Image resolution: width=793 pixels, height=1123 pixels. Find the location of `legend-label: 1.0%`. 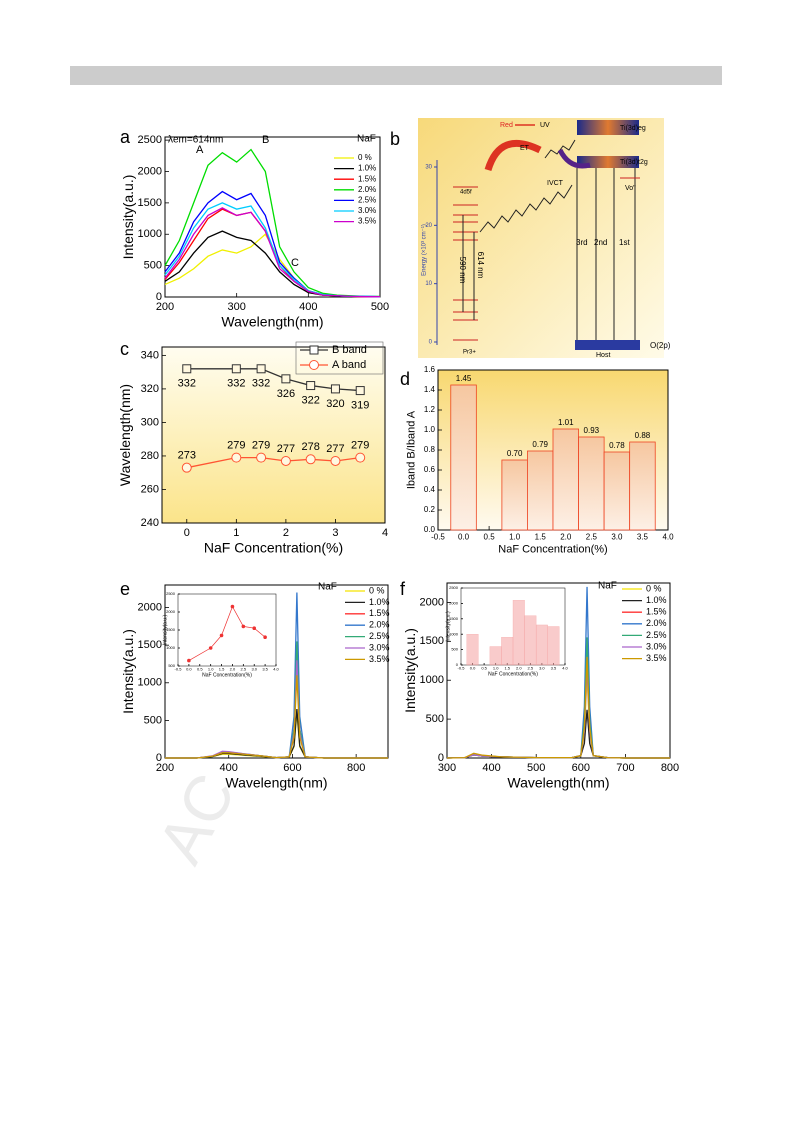

legend-label: 1.0% is located at coordinates (379, 602).